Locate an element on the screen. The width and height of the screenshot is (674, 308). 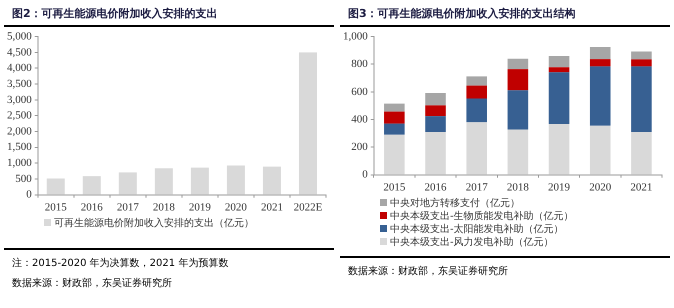
x-tick-label: 2022E is located at coordinates (308, 207).